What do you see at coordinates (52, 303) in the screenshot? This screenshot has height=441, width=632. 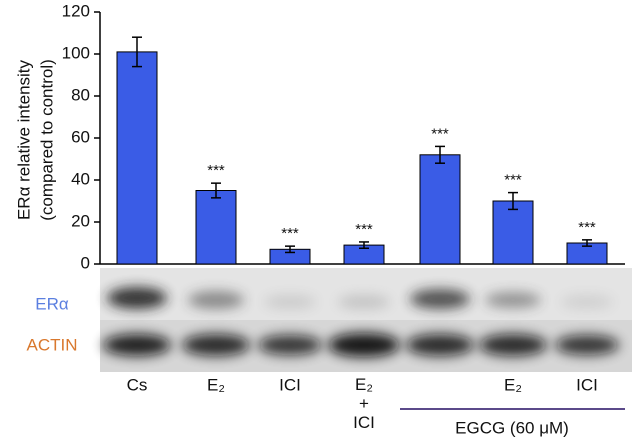 I see `blot-label: ERα` at bounding box center [52, 303].